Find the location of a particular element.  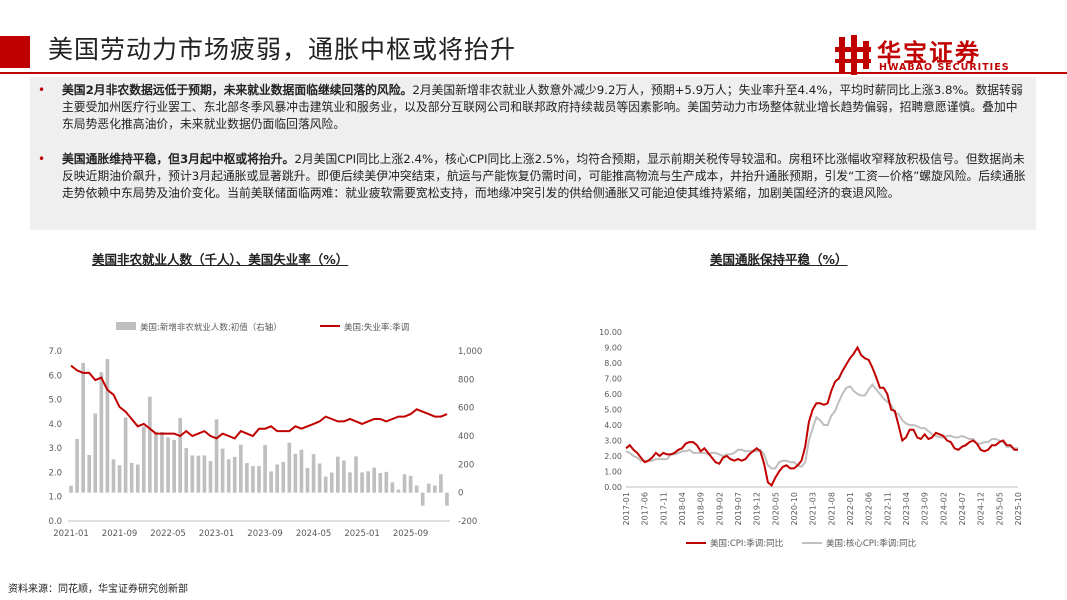

y-tick-label: 6.00 is located at coordinates (613, 394).